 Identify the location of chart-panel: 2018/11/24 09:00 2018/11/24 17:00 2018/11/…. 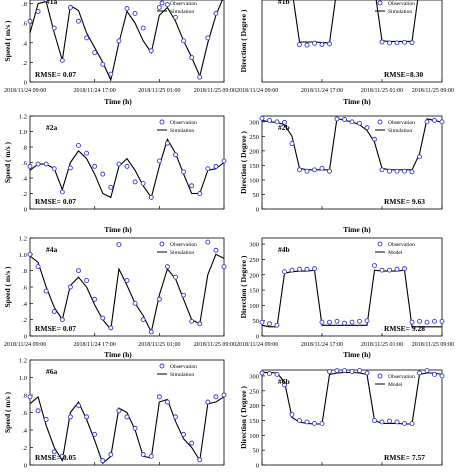
(345, 53).